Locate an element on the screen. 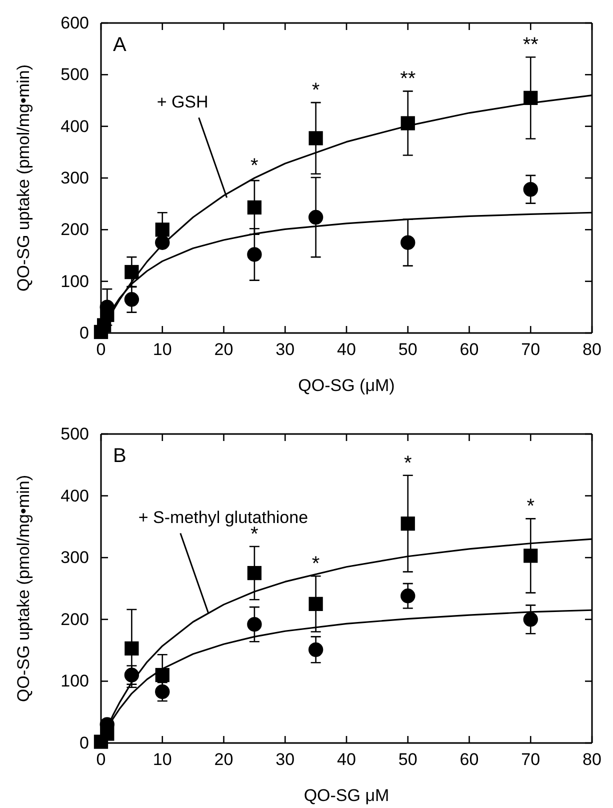 This screenshot has width=613, height=808. text: B is located at coordinates (119, 456).